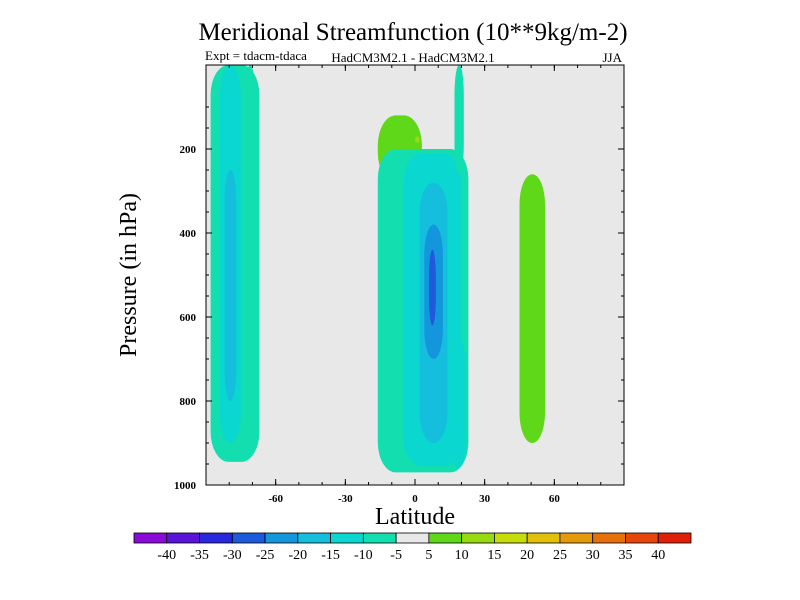 The image size is (800, 600). Describe the element at coordinates (612, 57) in the screenshot. I see `subtitle-right: JJA` at that location.